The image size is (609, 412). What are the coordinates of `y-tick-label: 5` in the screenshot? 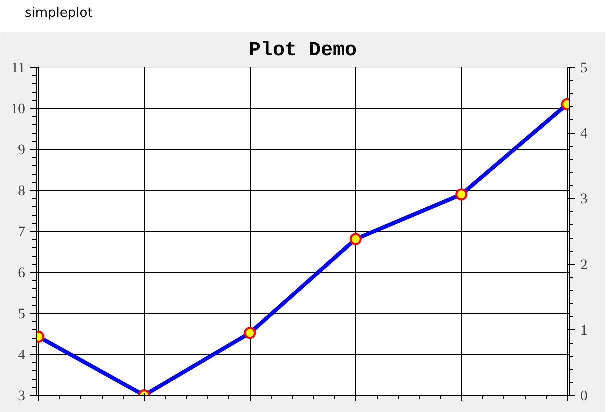 It's located at (22, 314).